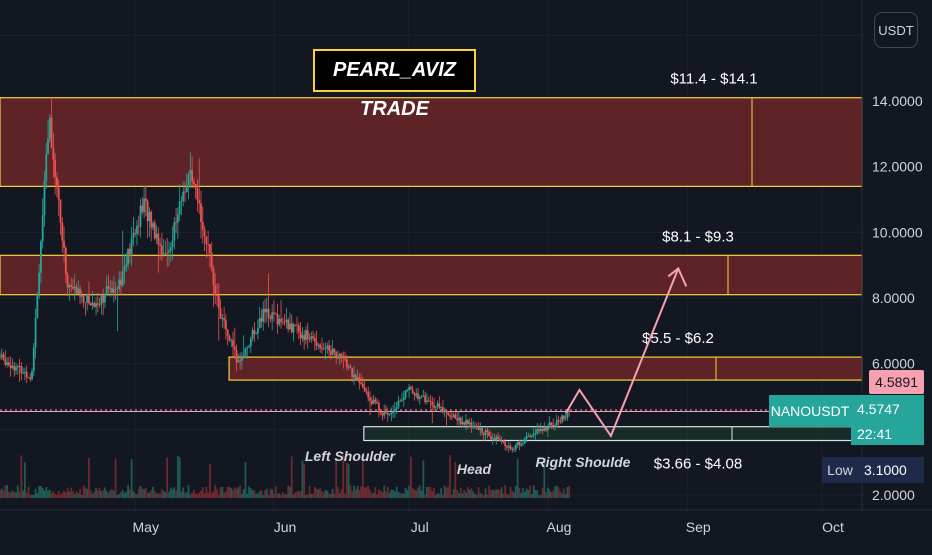 The width and height of the screenshot is (932, 555). Describe the element at coordinates (897, 232) in the screenshot. I see `y-tick-label: 10.0000` at that location.